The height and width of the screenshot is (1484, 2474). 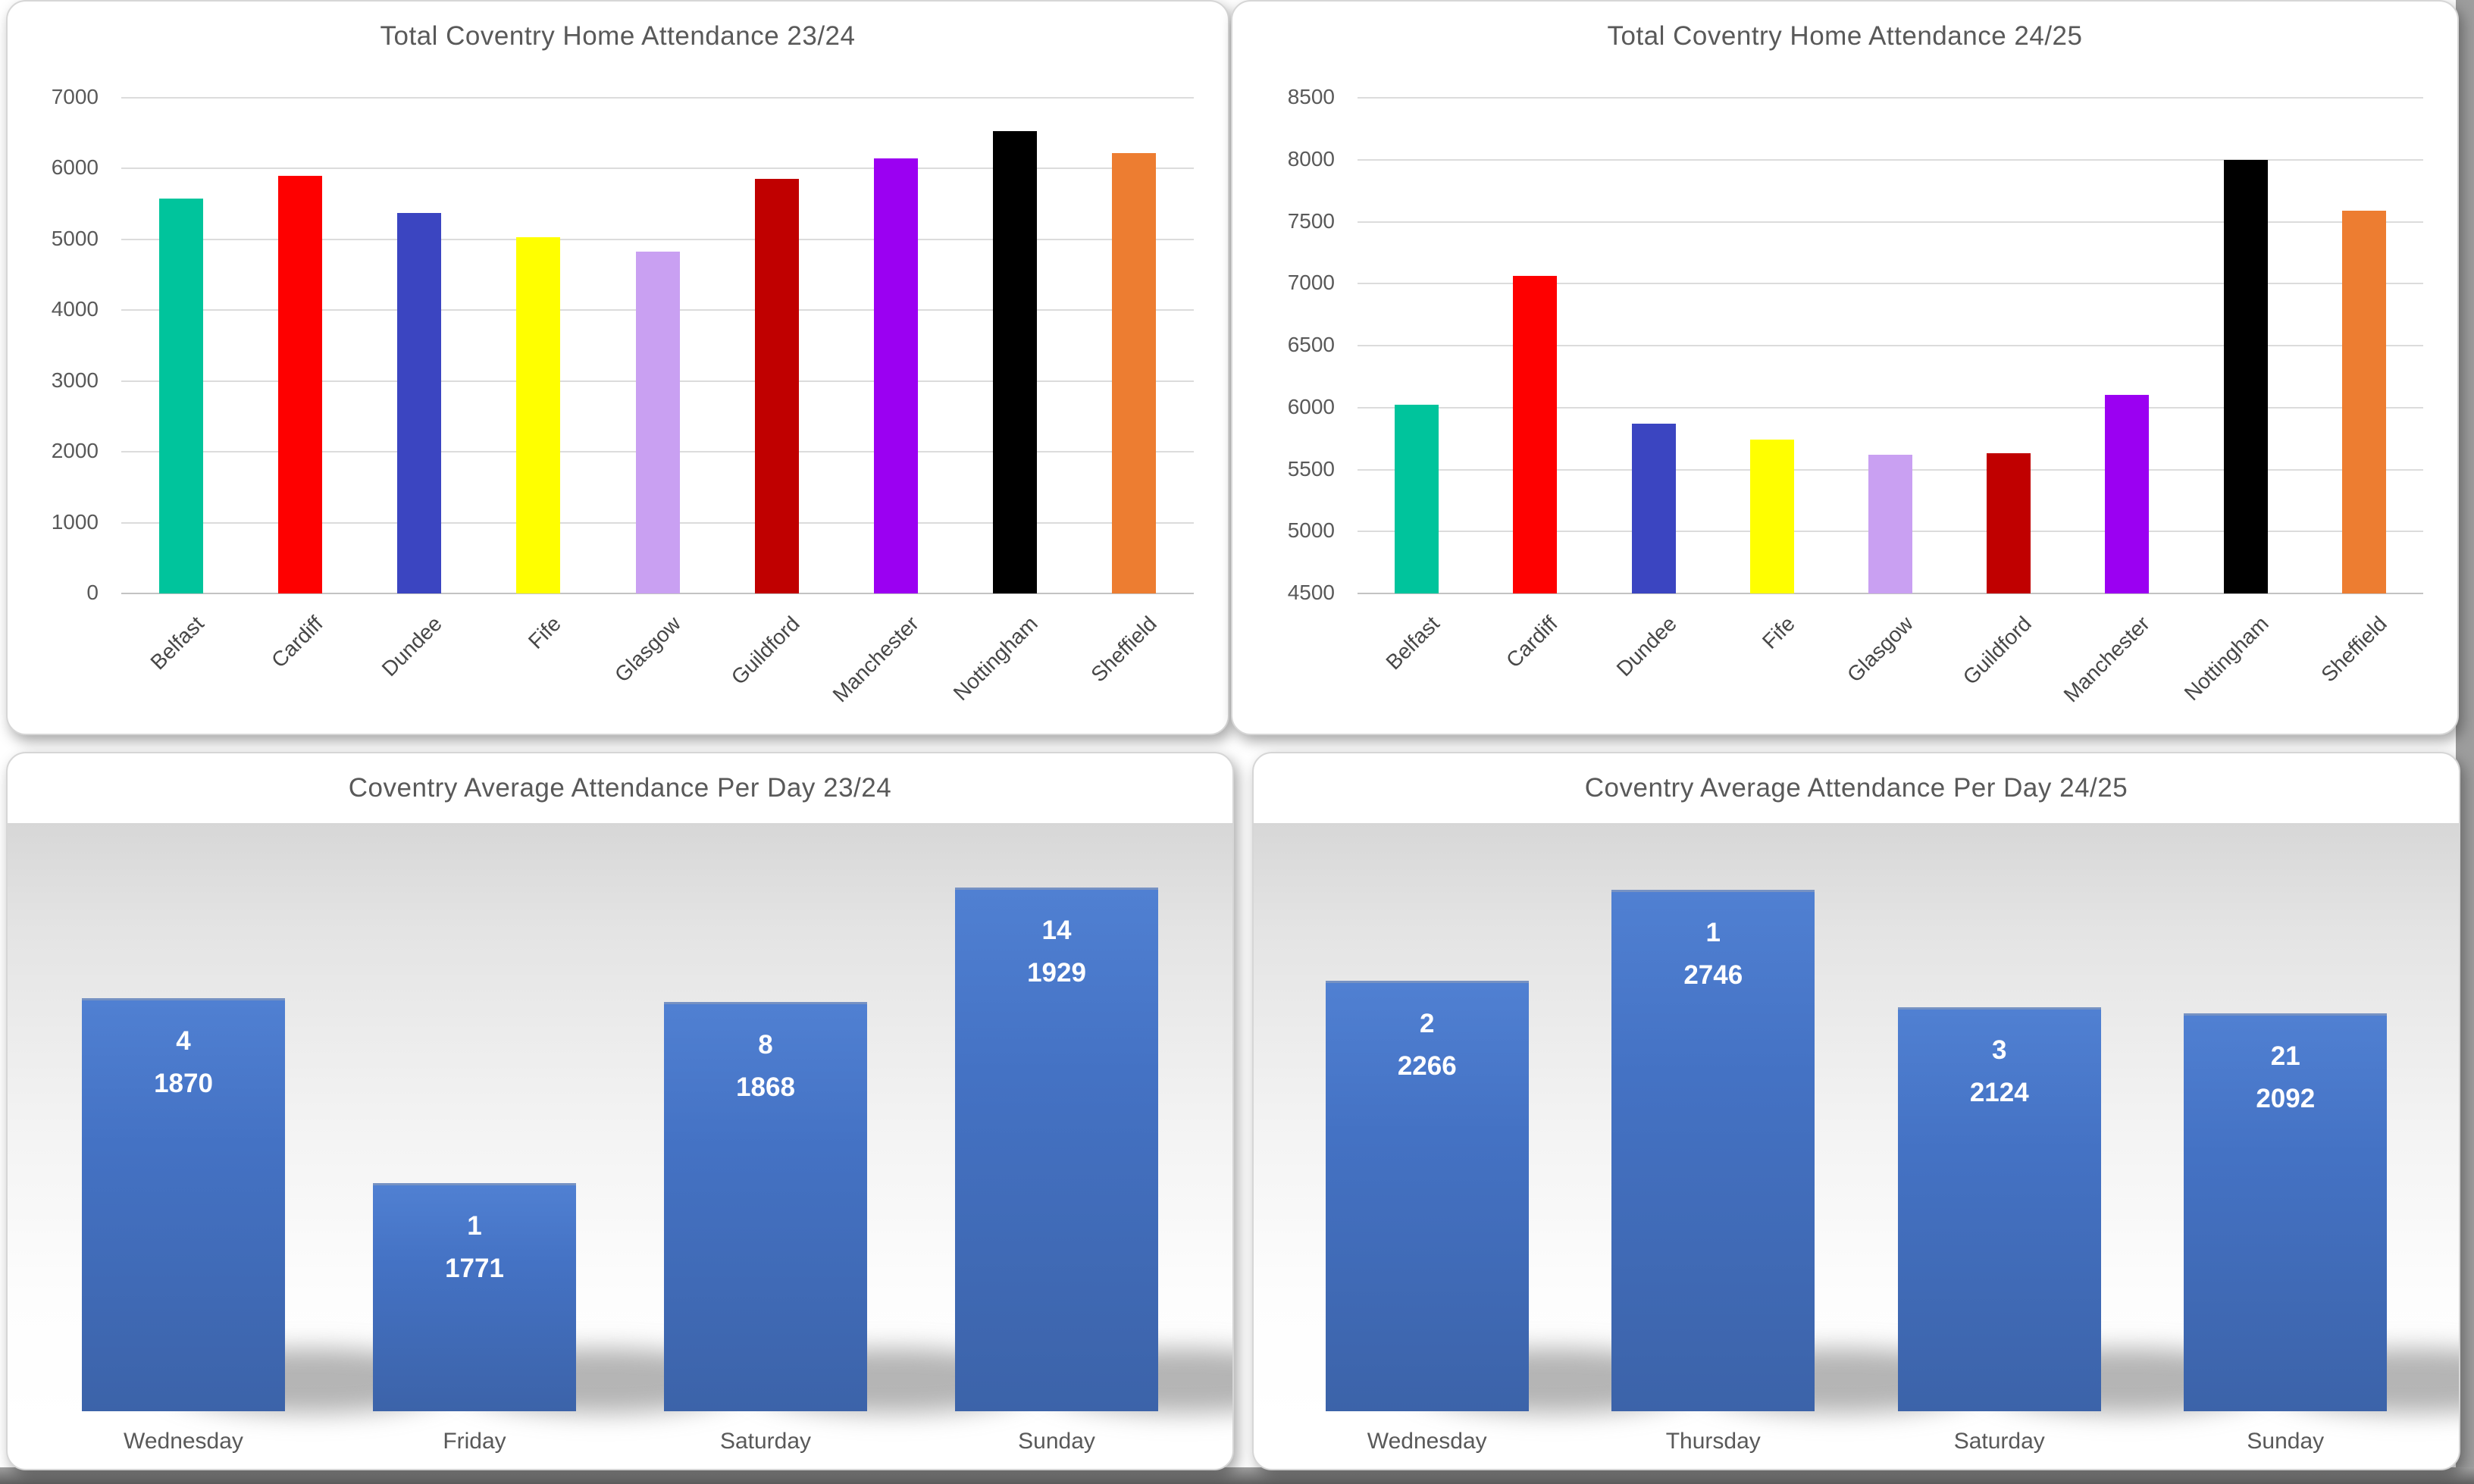 I want to click on x-label-glasgow: Glasgow, so click(x=1880, y=649).